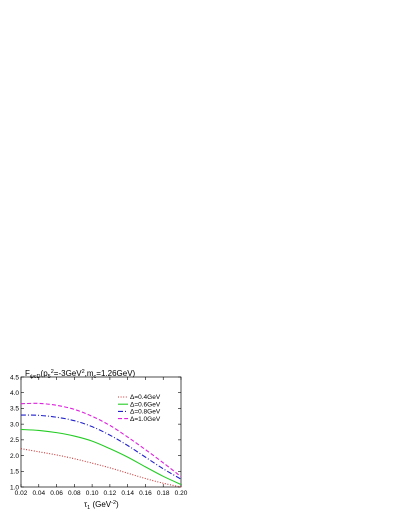 This screenshot has height=527, width=407. I want to click on x-tick-label: 0.18, so click(163, 493).